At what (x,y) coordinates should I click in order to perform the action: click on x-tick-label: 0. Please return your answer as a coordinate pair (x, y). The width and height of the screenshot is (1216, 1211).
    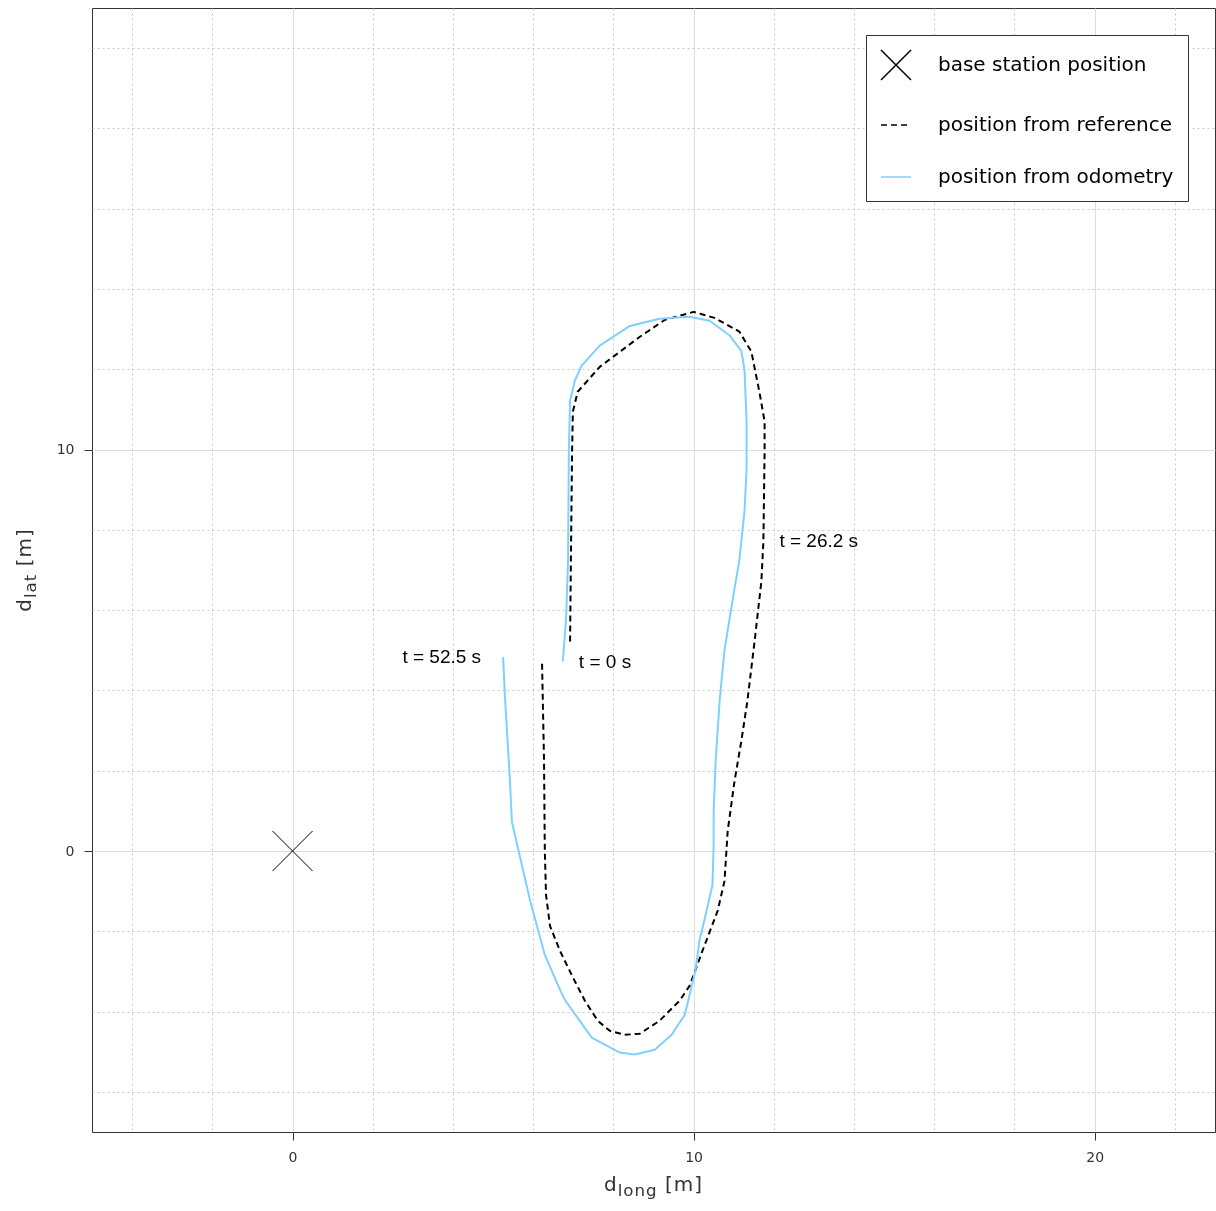
    Looking at the image, I should click on (293, 1156).